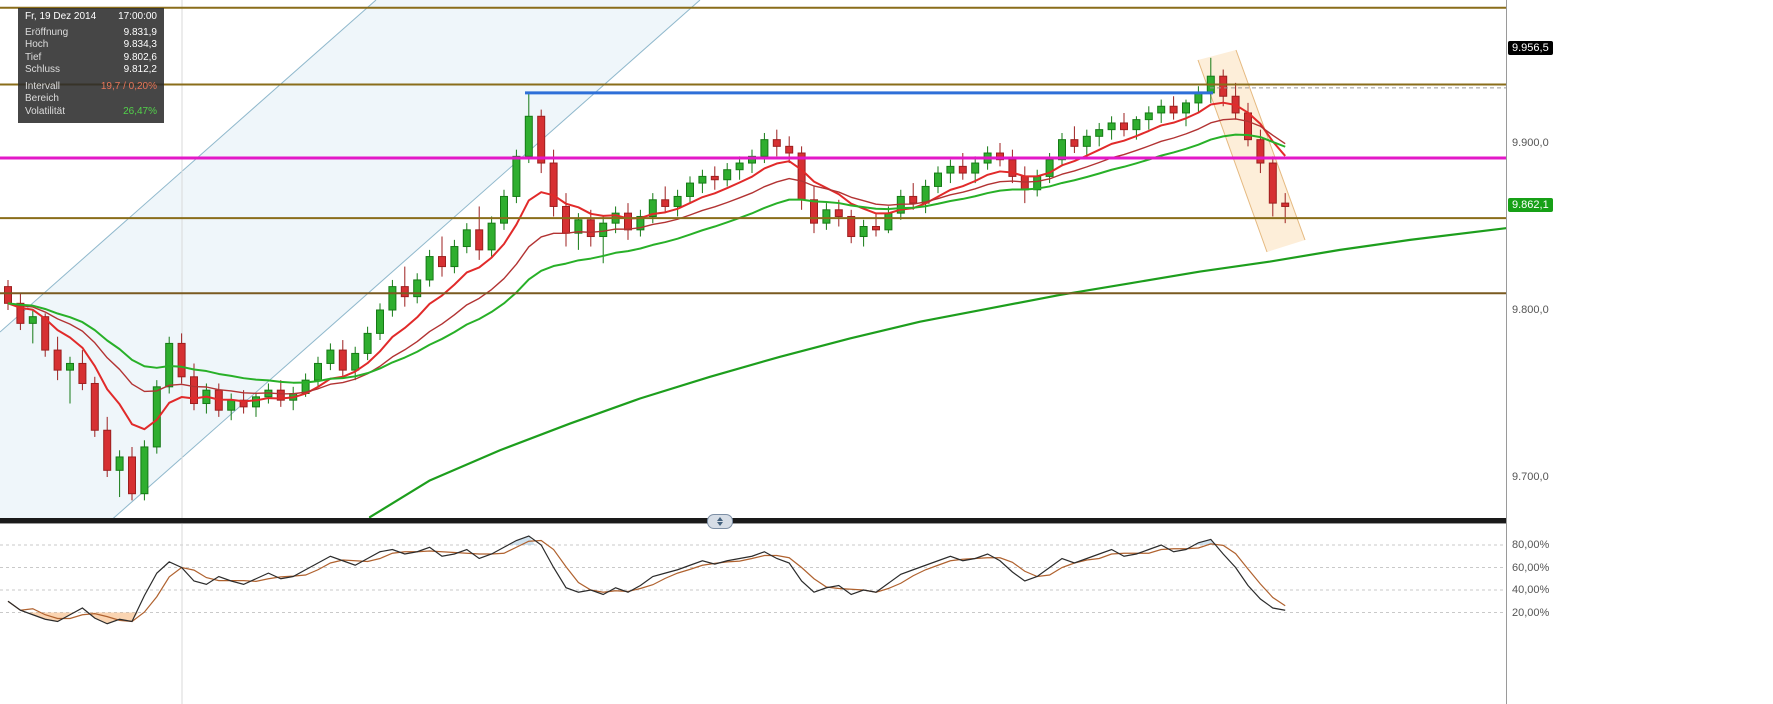 The image size is (1773, 704). What do you see at coordinates (1531, 545) in the screenshot?
I see `indicator-axis-label: 80,00%` at bounding box center [1531, 545].